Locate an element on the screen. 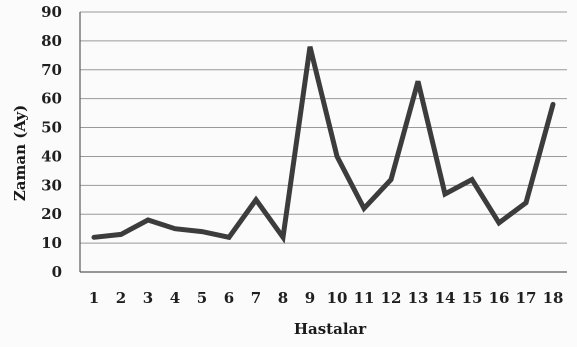  y-tick-label: 50 is located at coordinates (51, 128).